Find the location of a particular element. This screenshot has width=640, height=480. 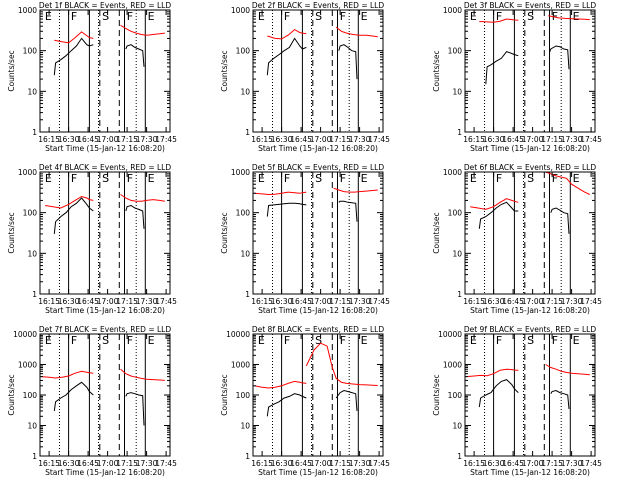

panel-title: Det 3f BLACK = Events, RED = LLD is located at coordinates (530, 5).